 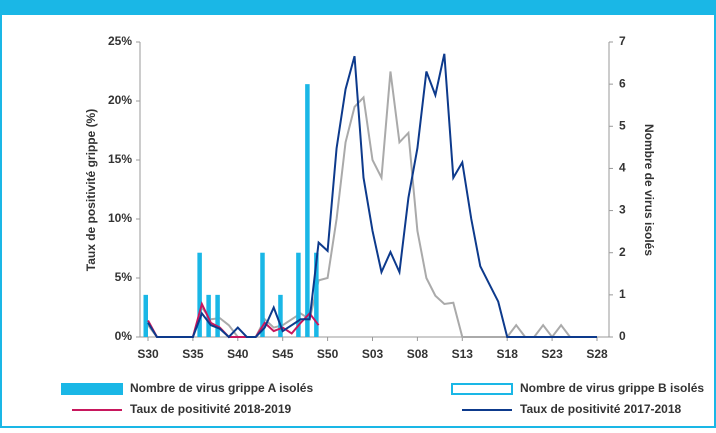 What do you see at coordinates (120, 100) in the screenshot?
I see `y-tick-label: 20%` at bounding box center [120, 100].